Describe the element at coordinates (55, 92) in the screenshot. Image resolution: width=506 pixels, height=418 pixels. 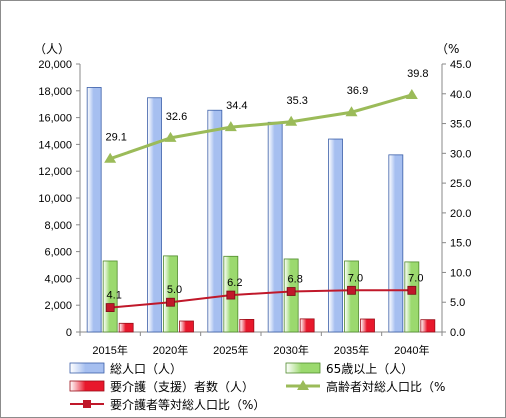
I see `left-axis-tick-label: 18,000` at that location.